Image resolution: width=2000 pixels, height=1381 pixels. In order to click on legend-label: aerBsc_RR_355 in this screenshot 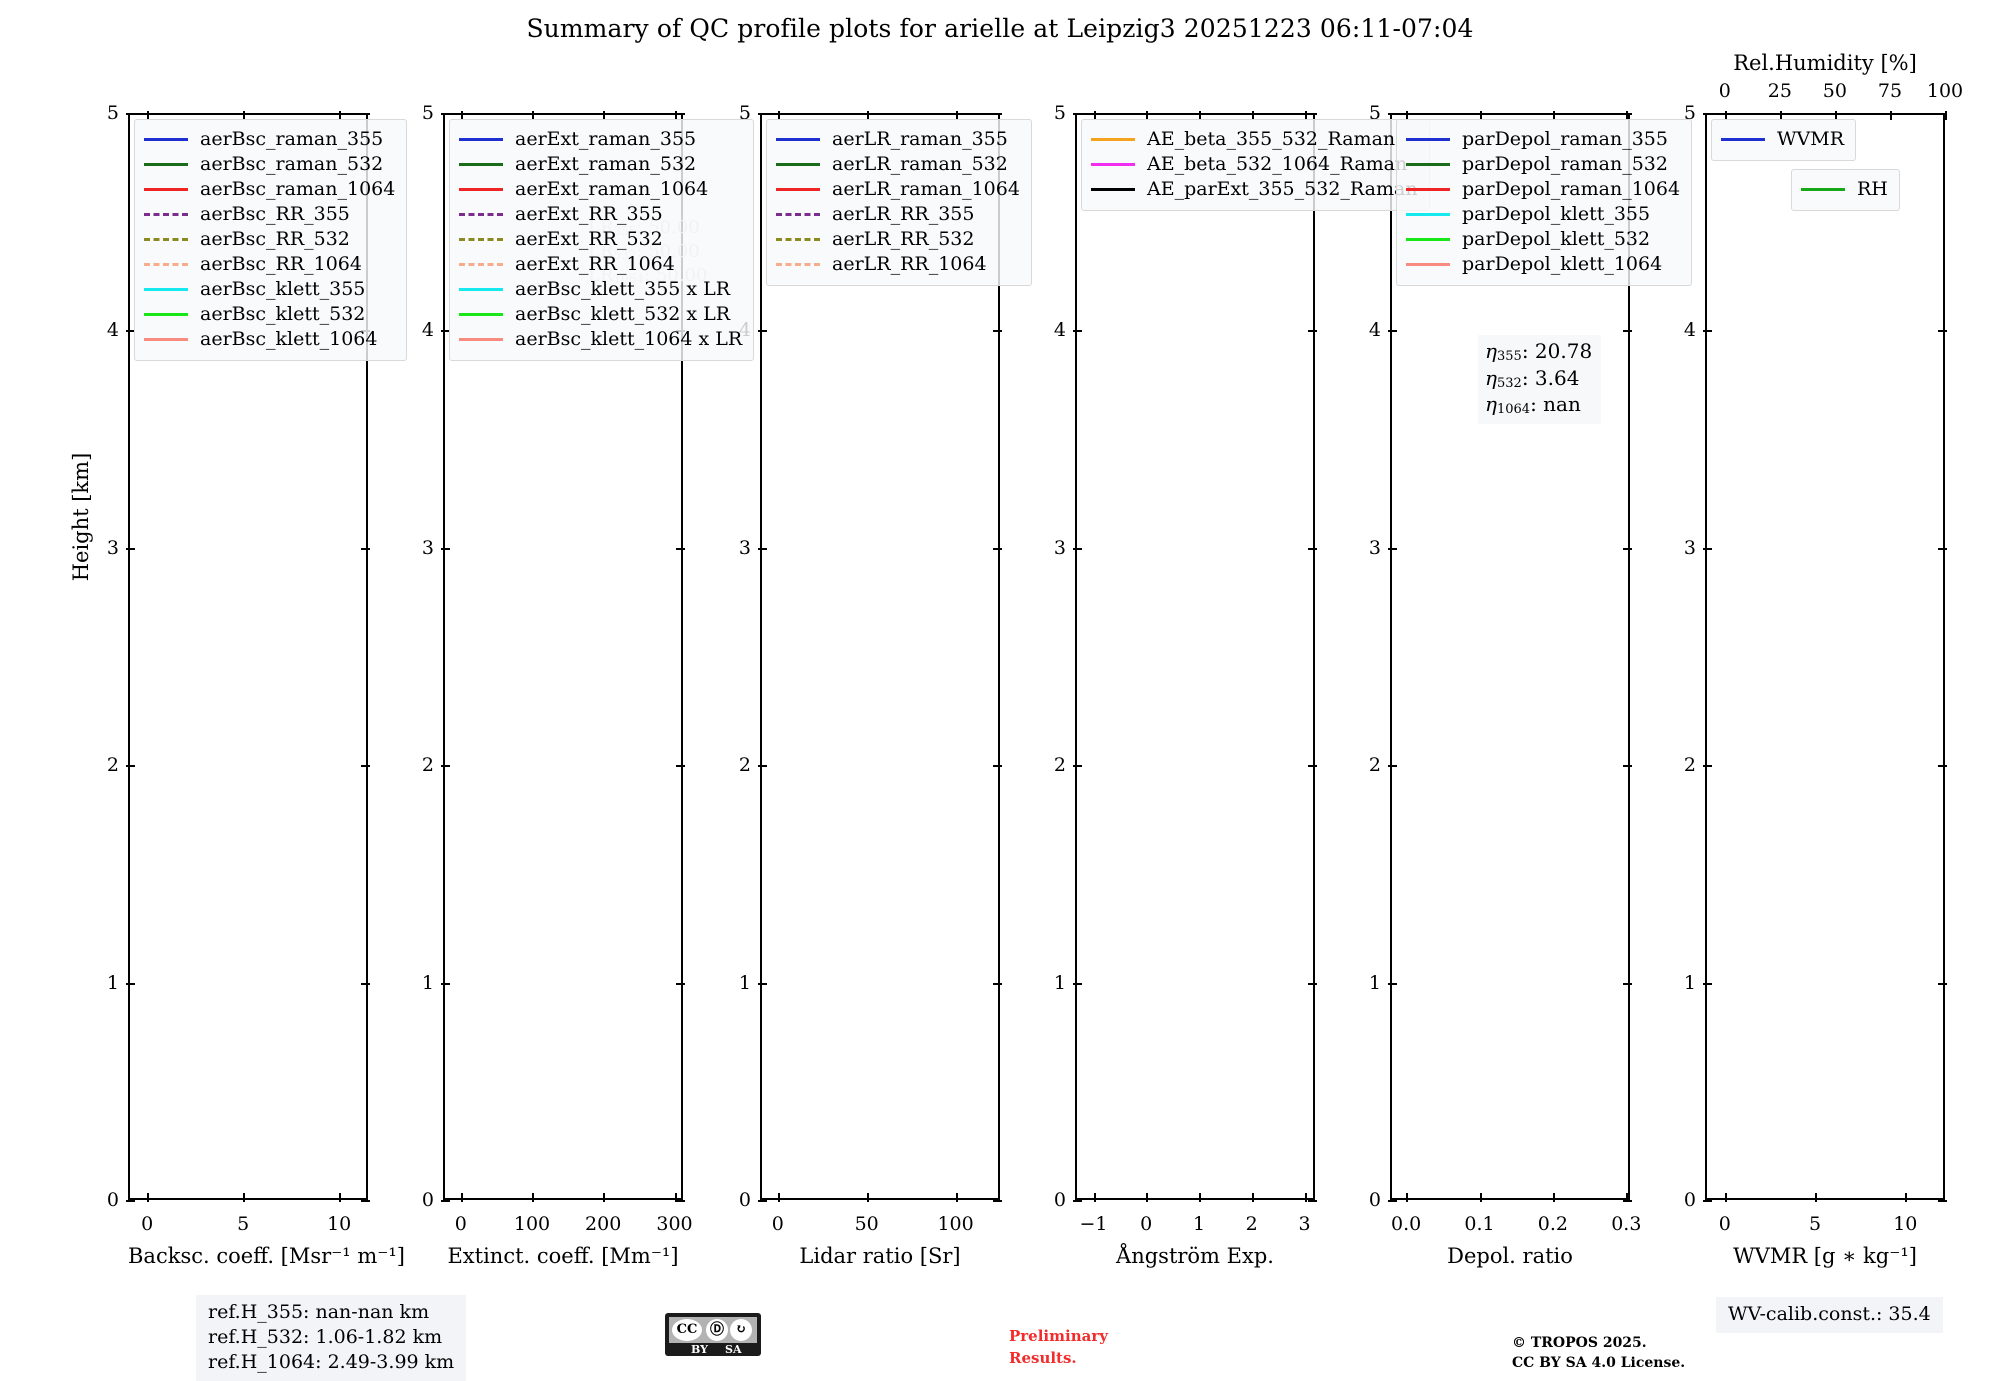, I will do `click(275, 214)`.